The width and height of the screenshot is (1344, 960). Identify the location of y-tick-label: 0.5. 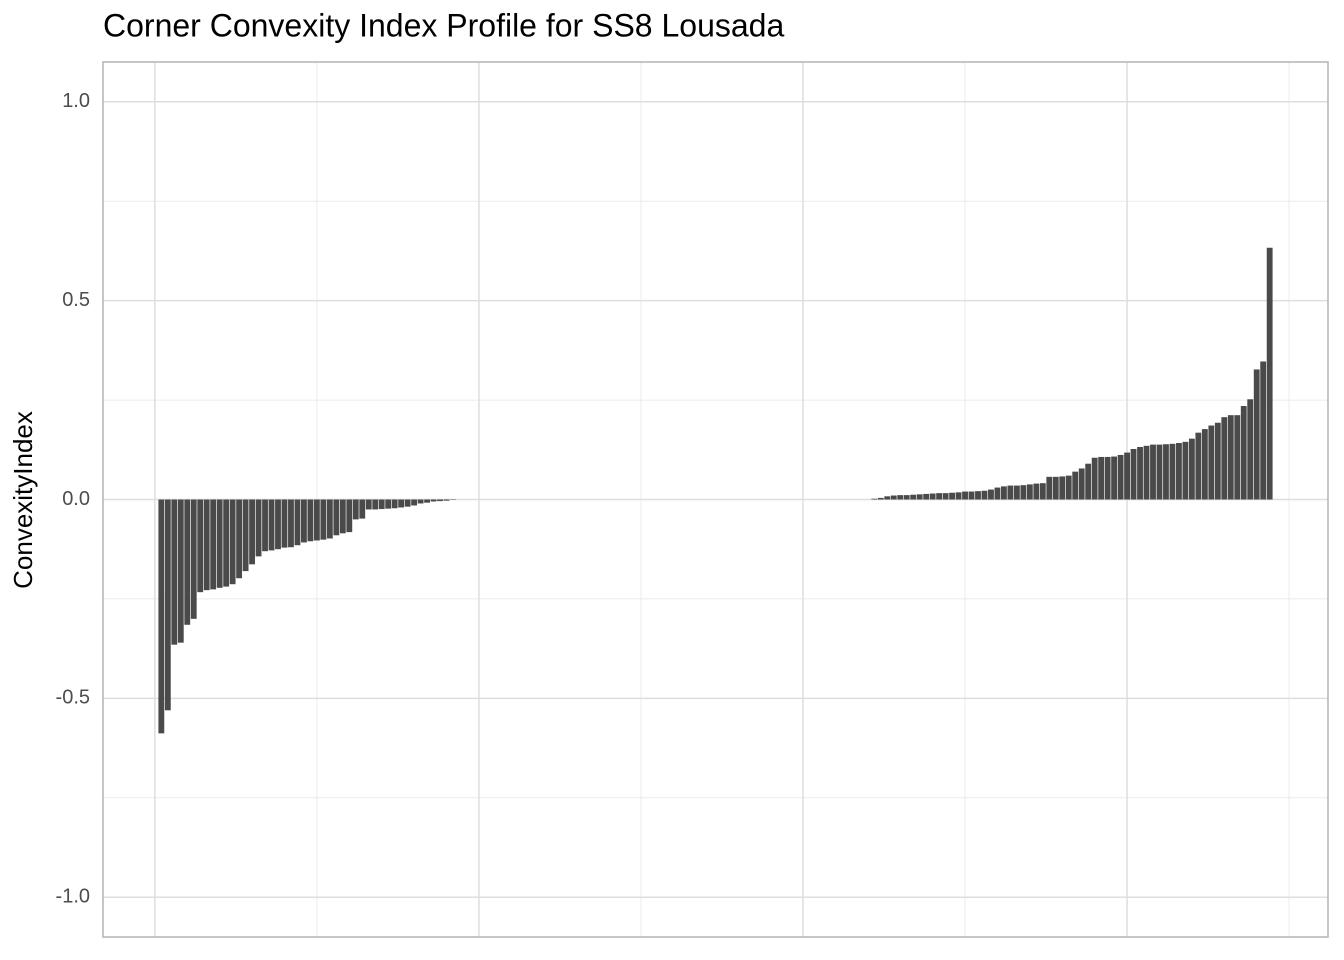
(76, 300).